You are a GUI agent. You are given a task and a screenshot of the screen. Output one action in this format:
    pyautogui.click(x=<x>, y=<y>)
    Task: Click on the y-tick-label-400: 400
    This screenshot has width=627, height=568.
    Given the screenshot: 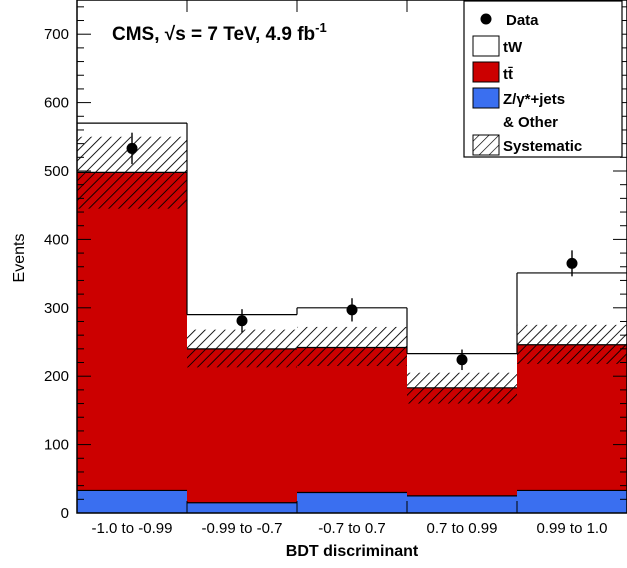 What is the action you would take?
    pyautogui.click(x=56, y=239)
    